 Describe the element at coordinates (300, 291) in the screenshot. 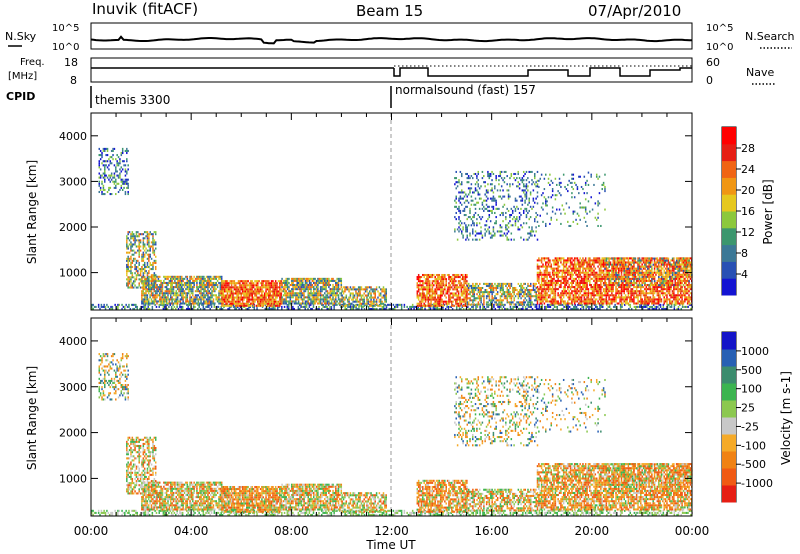

I see `power-cell-1965` at that location.